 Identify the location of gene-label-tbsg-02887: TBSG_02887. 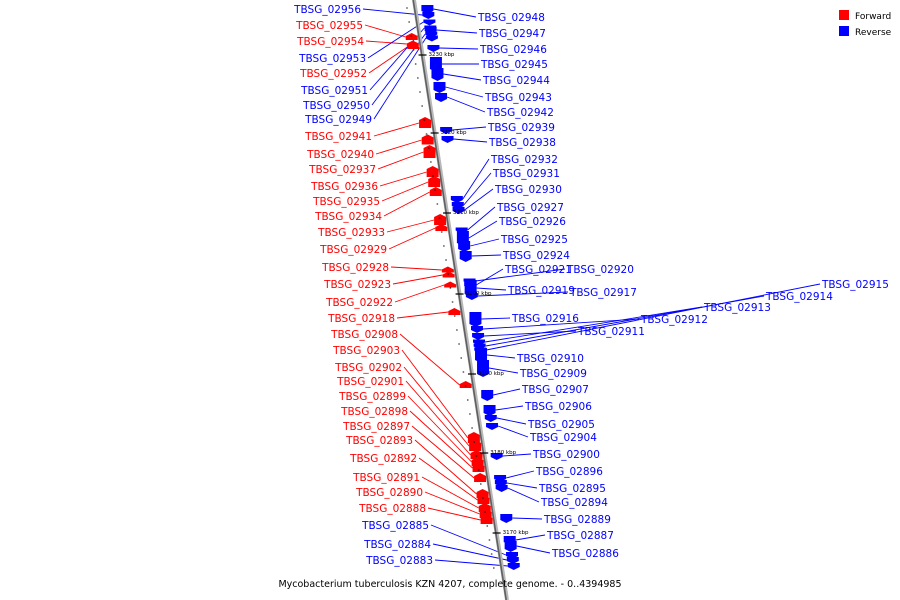
(580, 536).